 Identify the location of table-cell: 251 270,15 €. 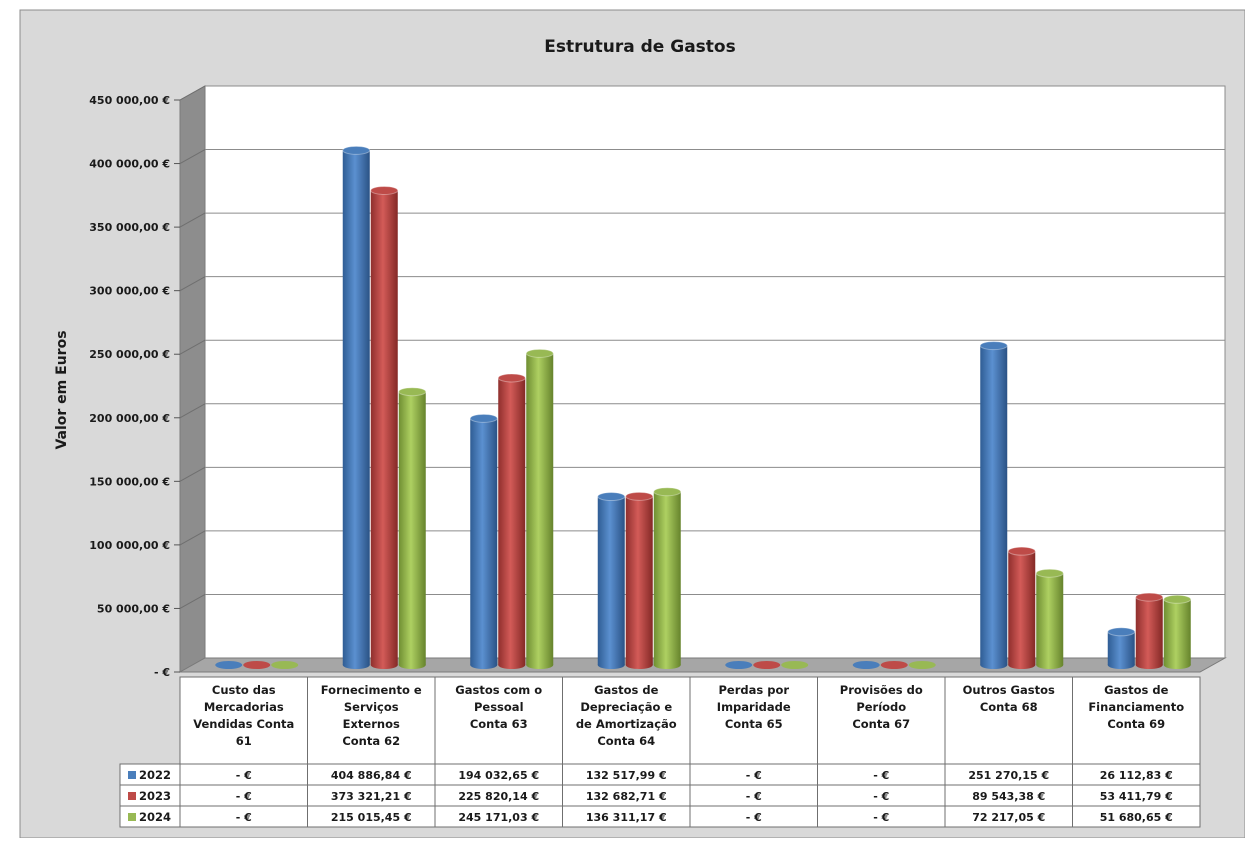
(1008, 775).